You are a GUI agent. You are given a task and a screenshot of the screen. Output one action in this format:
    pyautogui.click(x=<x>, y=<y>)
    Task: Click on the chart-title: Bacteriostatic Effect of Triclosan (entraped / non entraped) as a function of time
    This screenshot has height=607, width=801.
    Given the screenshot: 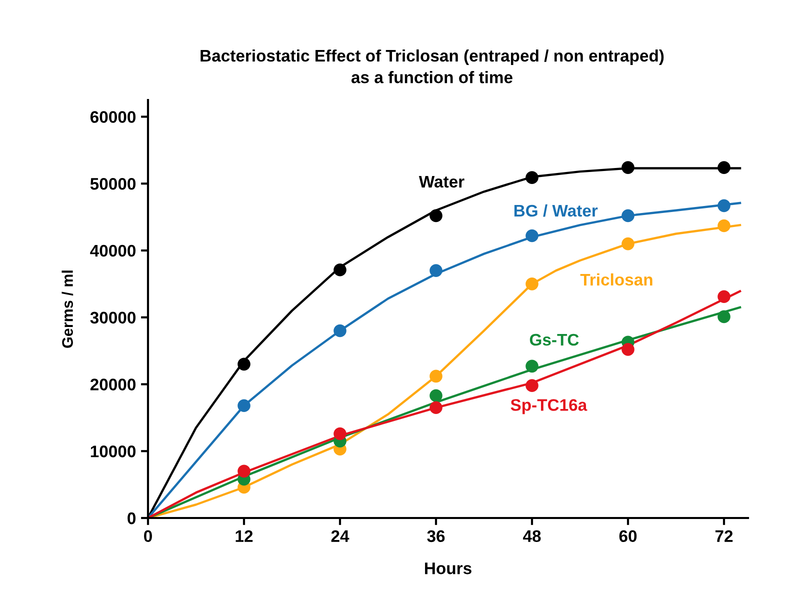 What is the action you would take?
    pyautogui.click(x=432, y=66)
    